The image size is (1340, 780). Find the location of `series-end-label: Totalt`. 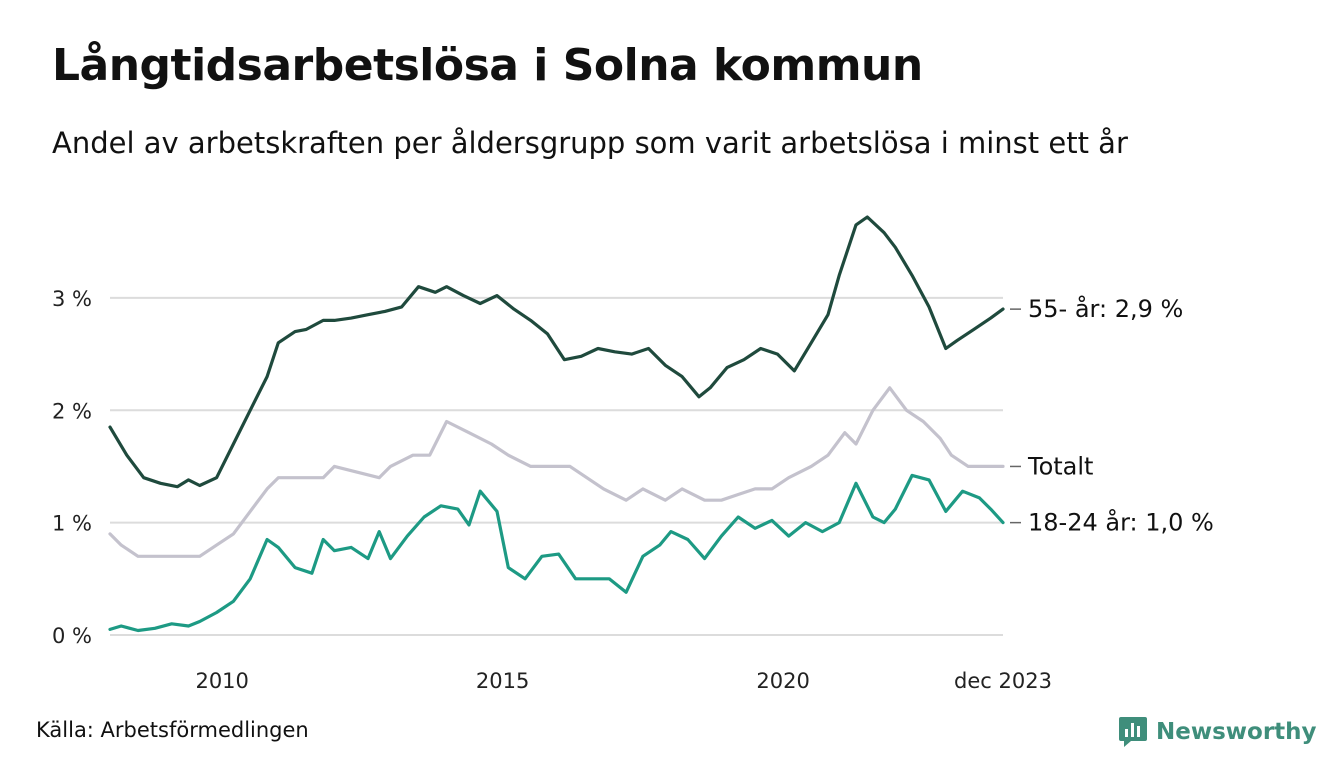

series-end-label: Totalt is located at coordinates (1060, 466).